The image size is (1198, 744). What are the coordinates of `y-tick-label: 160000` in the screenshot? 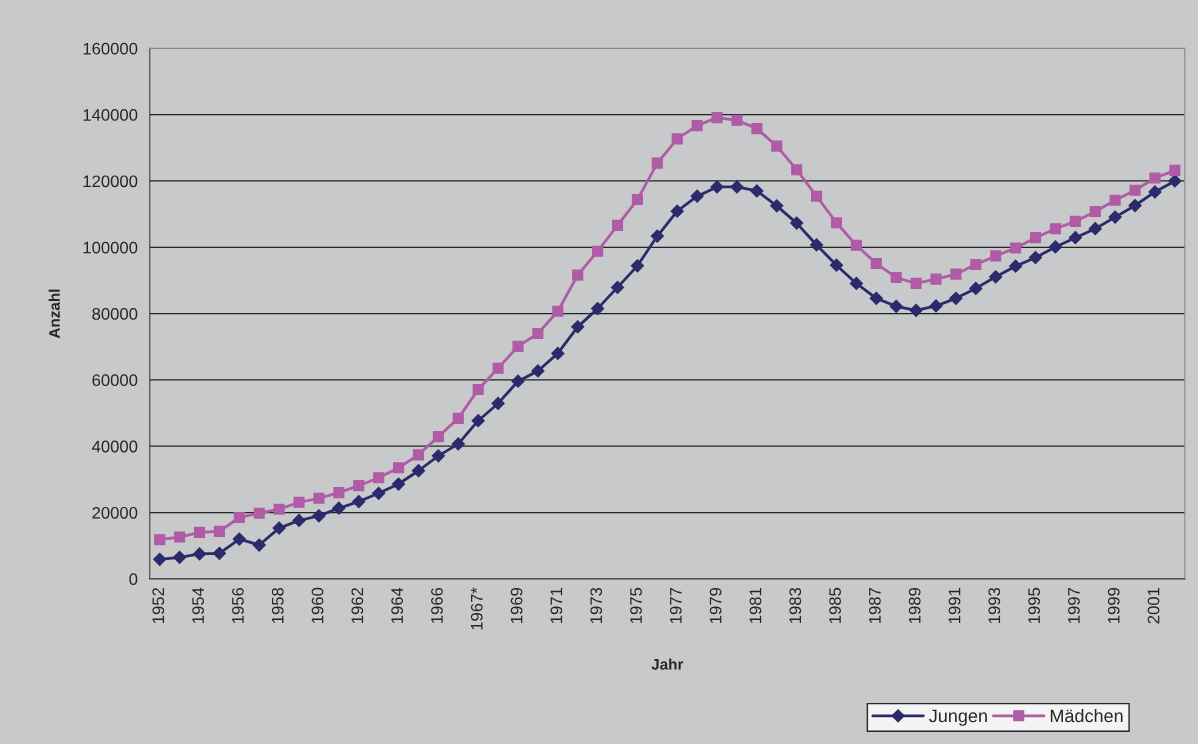 It's located at (110, 48).